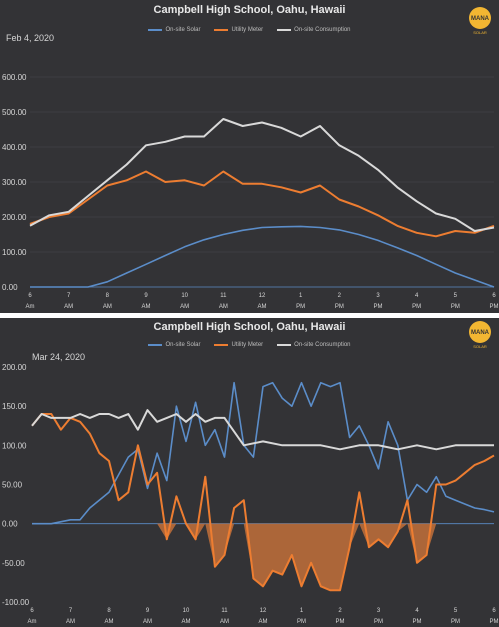  What do you see at coordinates (262, 430) in the screenshot?
I see `series-line-consumption` at bounding box center [262, 430].